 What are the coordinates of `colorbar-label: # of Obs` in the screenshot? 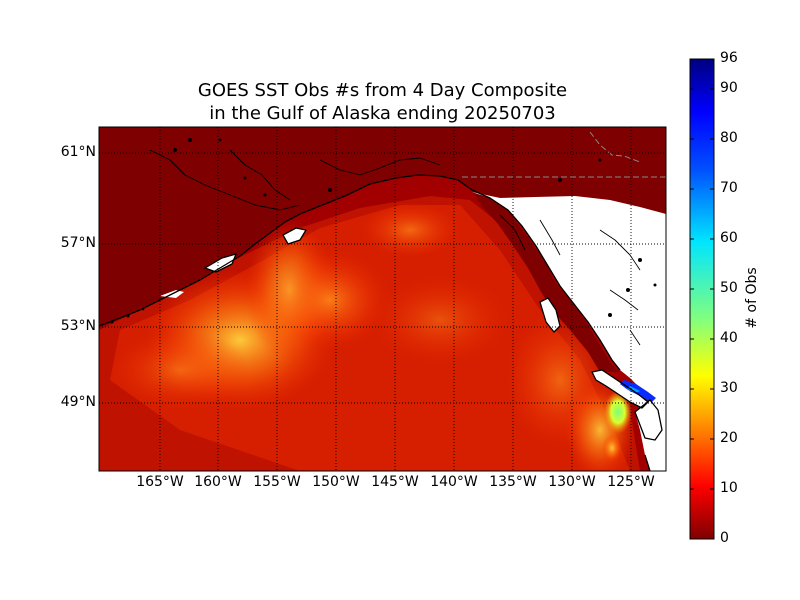 It's located at (752, 298).